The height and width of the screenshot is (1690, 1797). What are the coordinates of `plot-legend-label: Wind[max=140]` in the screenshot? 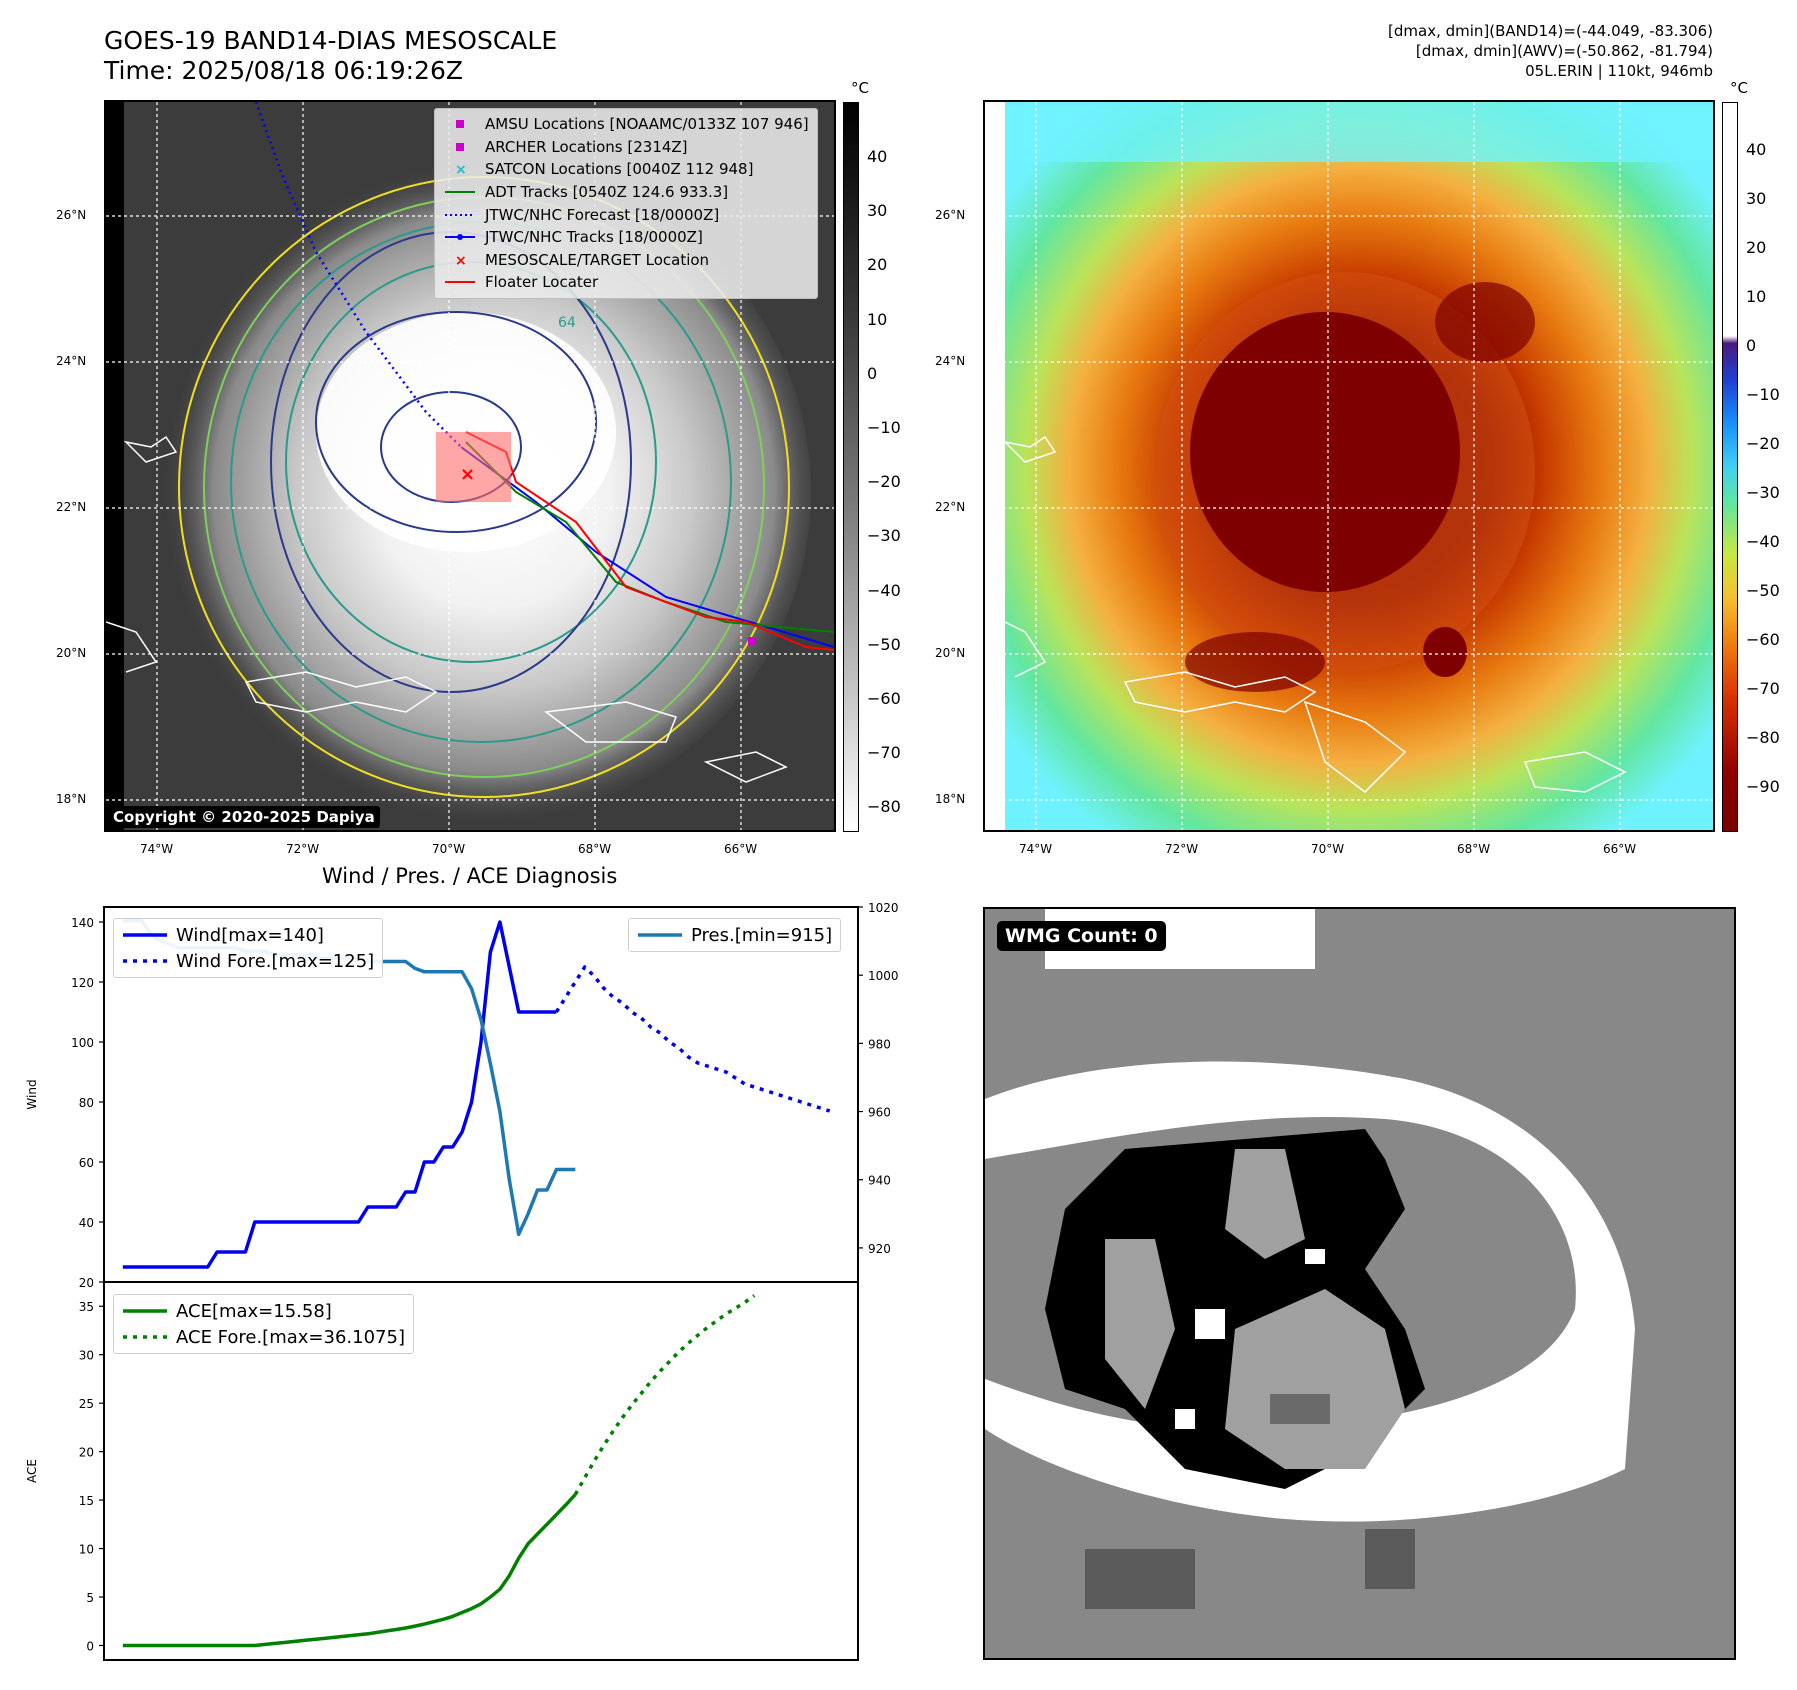 It's located at (250, 935).